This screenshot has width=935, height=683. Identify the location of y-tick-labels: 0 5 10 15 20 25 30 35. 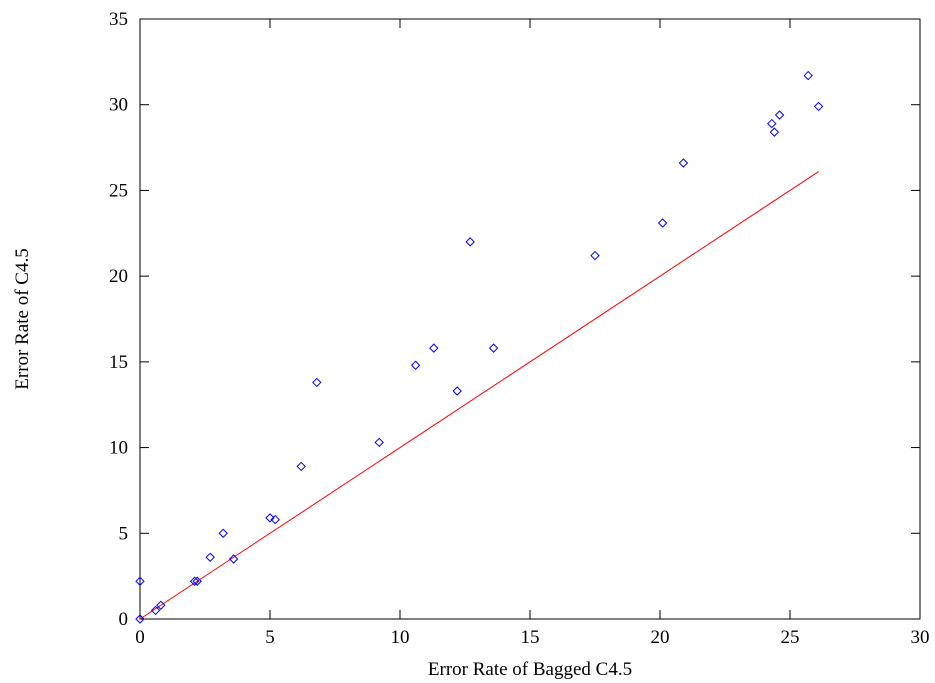
(118, 319).